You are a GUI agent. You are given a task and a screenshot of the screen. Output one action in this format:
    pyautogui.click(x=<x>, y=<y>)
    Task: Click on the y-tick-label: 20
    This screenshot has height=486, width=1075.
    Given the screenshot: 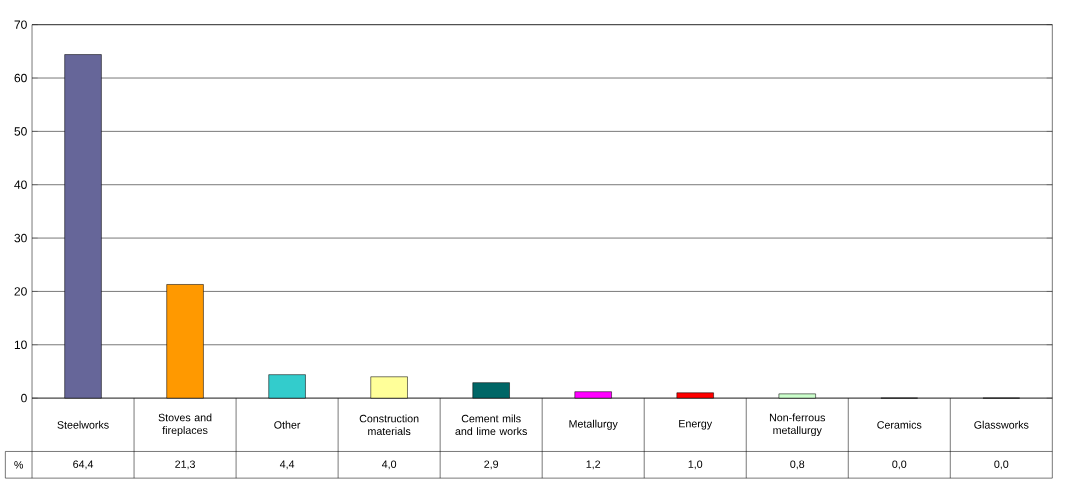 What is the action you would take?
    pyautogui.click(x=20, y=291)
    